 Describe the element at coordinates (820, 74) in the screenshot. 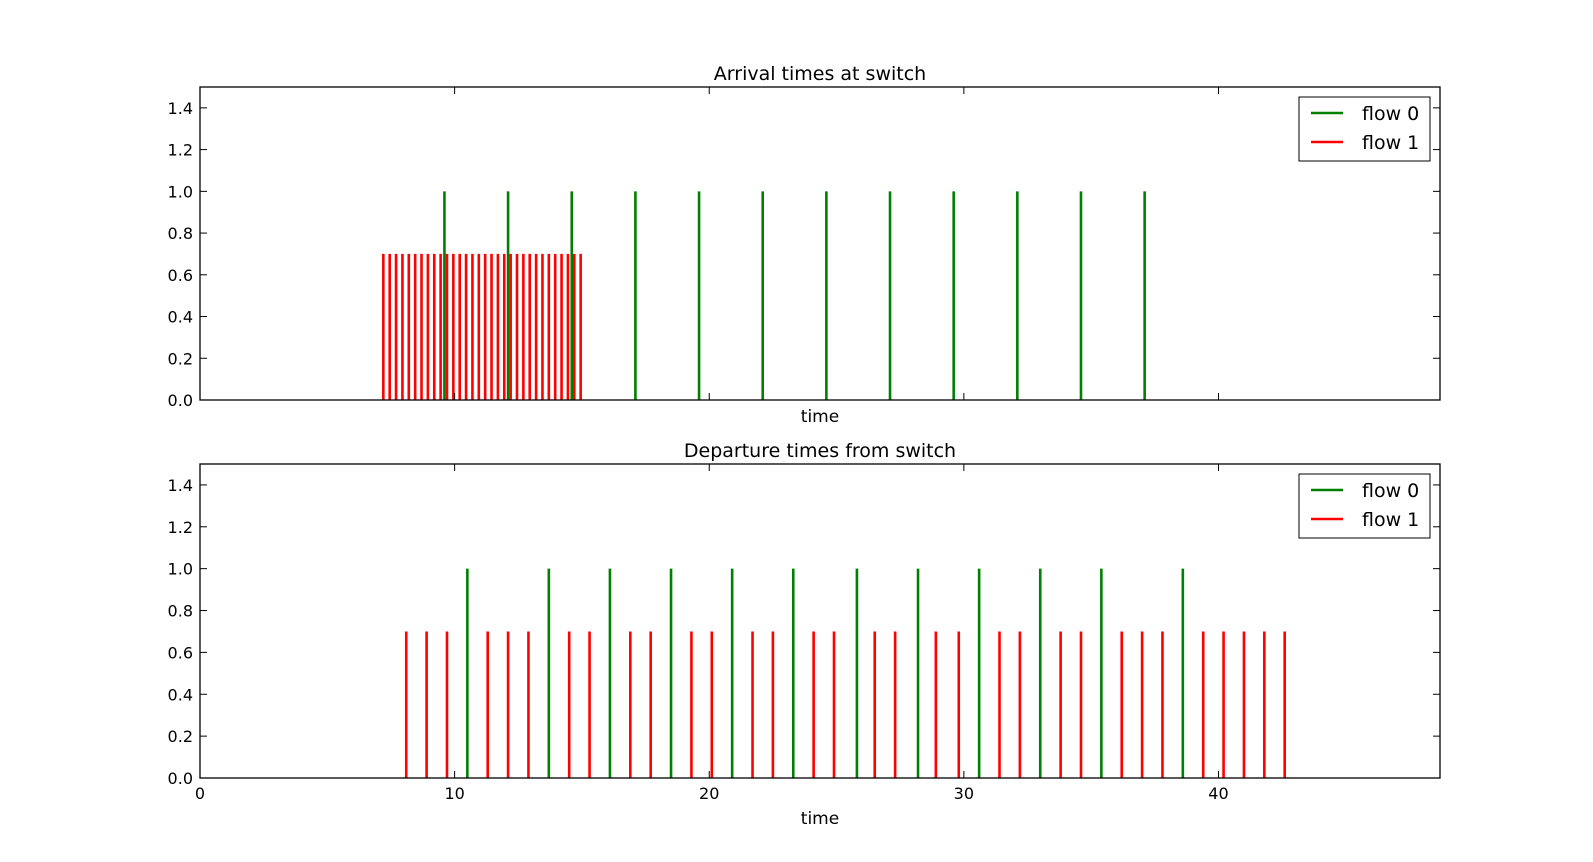

I see `chart-title: Arrival times at switch` at that location.